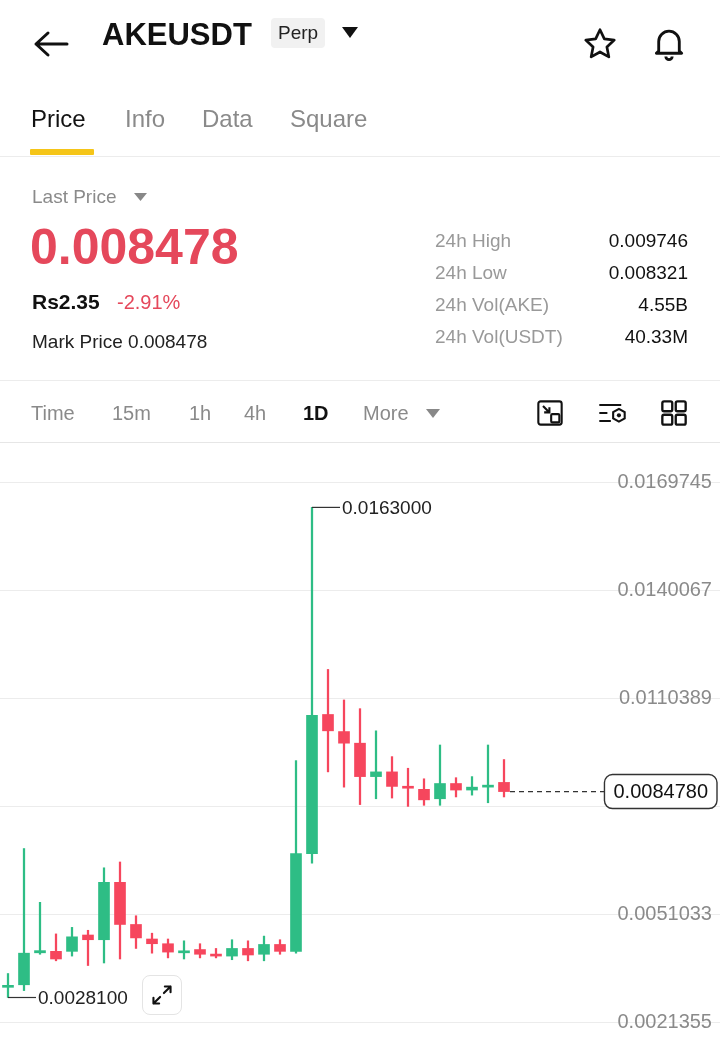  What do you see at coordinates (66, 302) in the screenshot?
I see `text: Rs2.35` at bounding box center [66, 302].